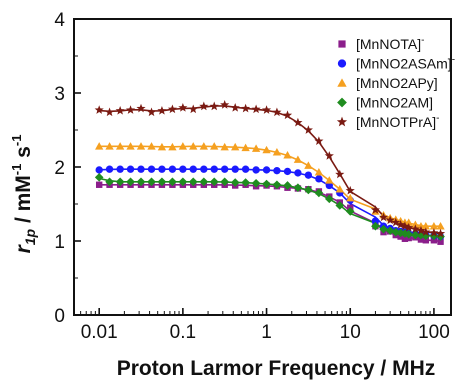 The image size is (473, 381). Describe the element at coordinates (59, 242) in the screenshot. I see `y-tick-label-1: 1` at that location.